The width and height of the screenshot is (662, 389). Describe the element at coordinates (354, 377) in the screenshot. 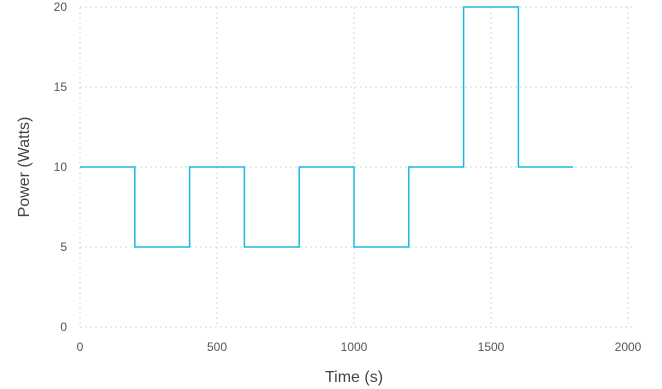

I see `x-axis-label: Time (s)` at that location.